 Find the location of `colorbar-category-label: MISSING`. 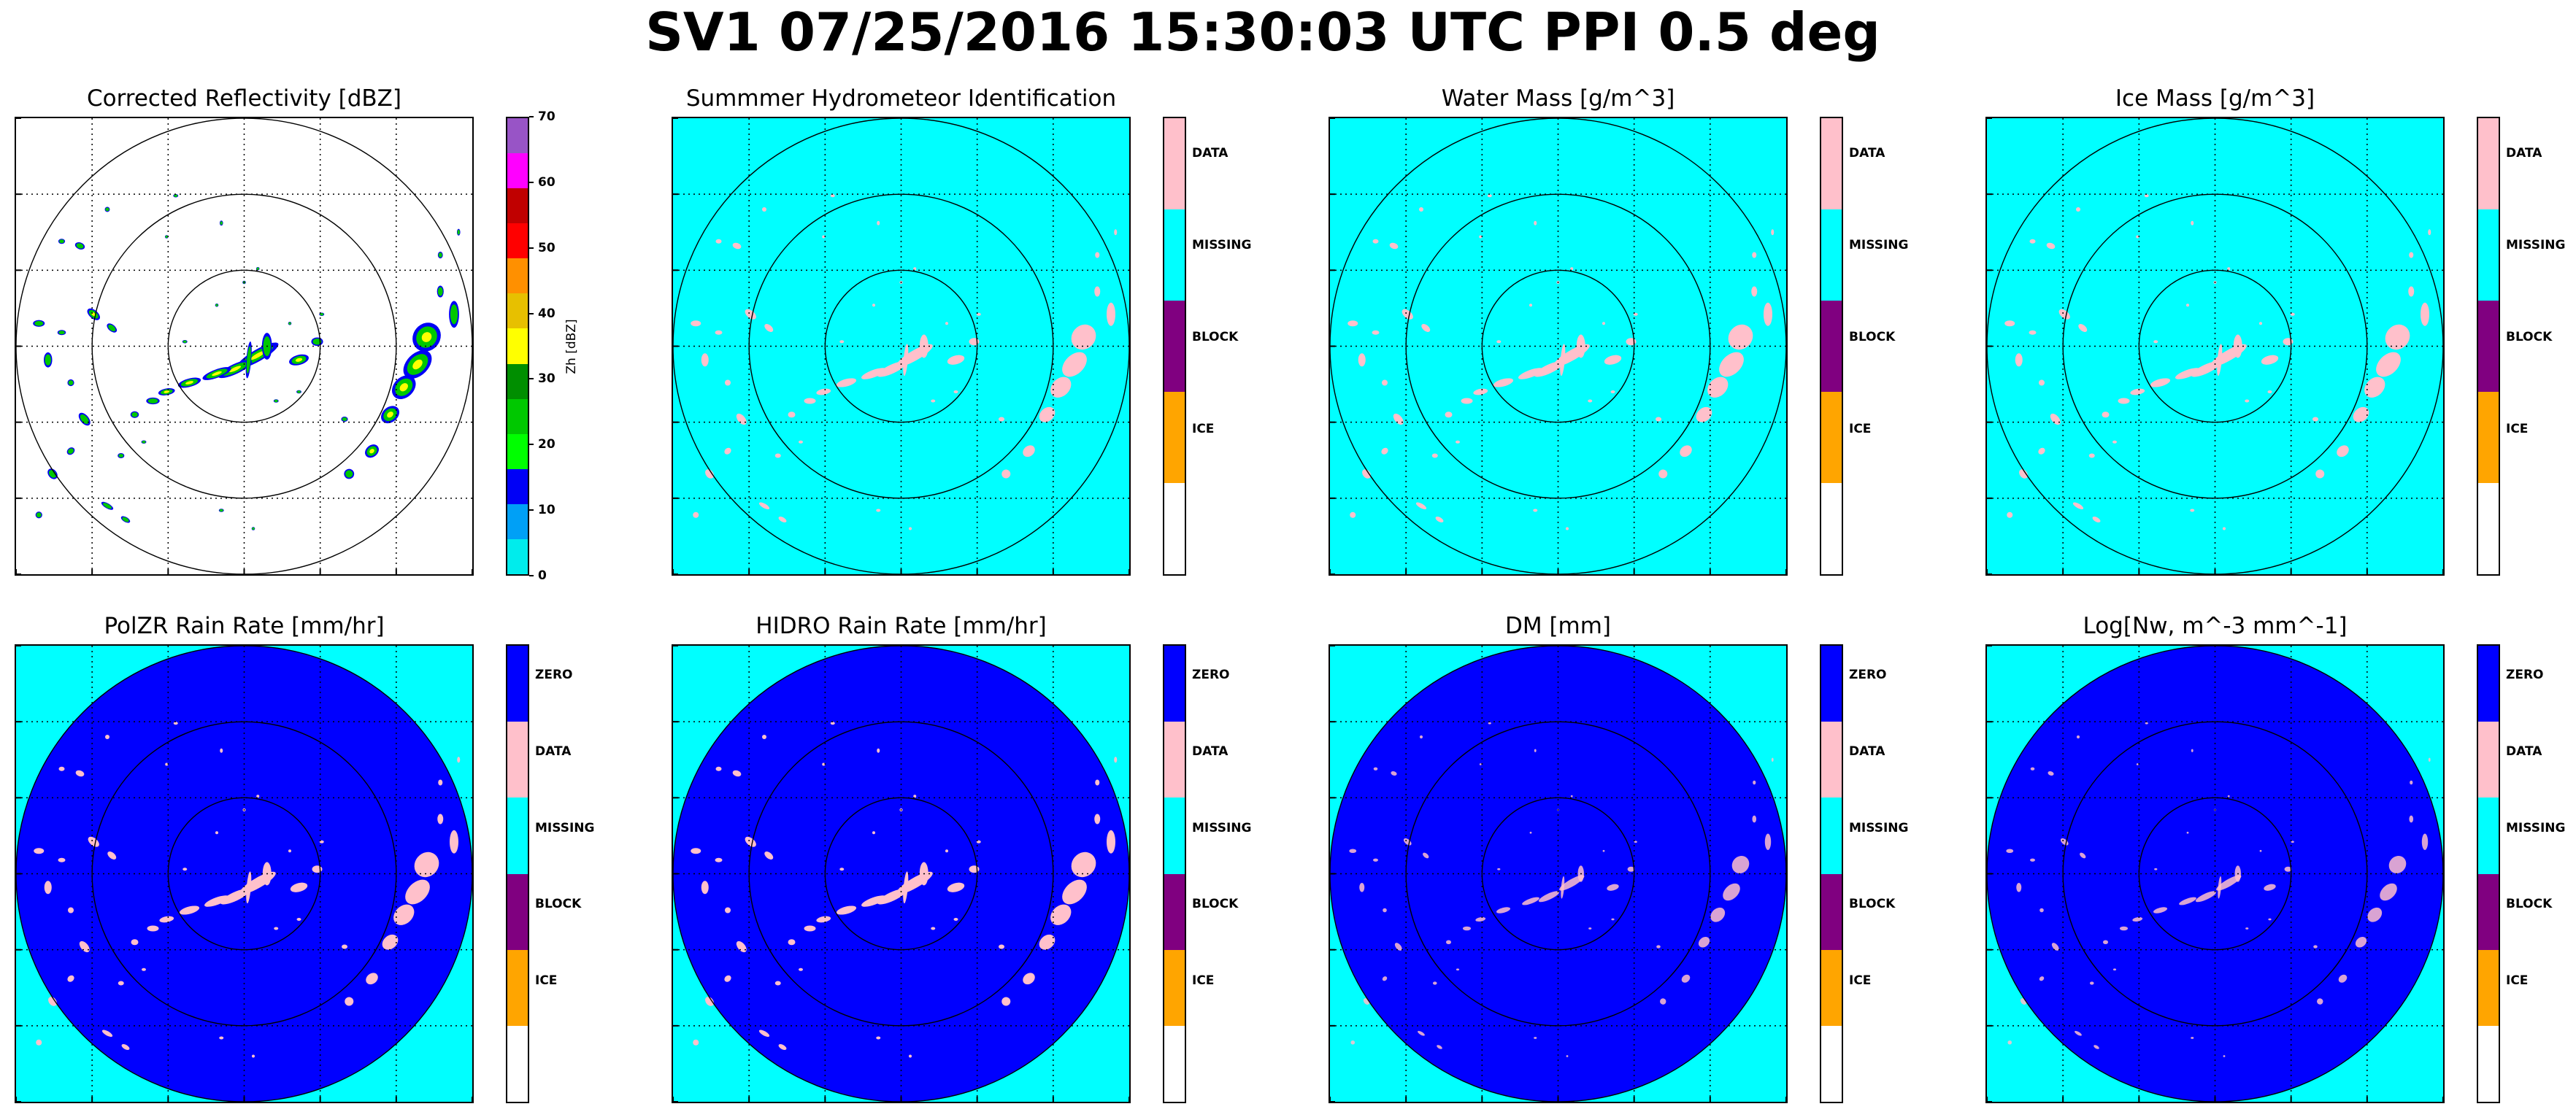

colorbar-category-label: MISSING is located at coordinates (1222, 827).